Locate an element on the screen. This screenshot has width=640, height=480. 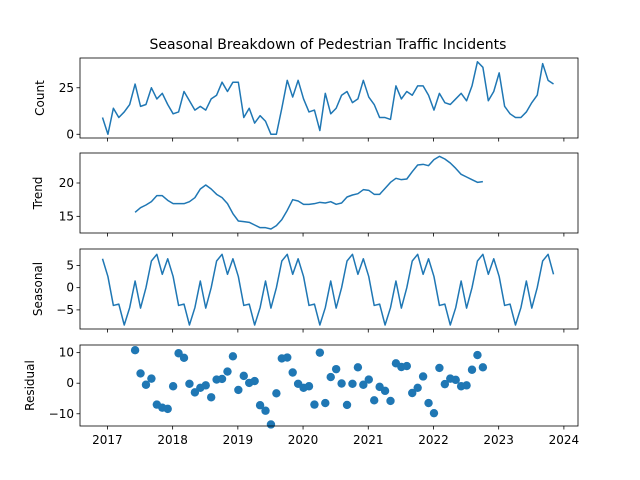
xtick-label: 2021 is located at coordinates (368, 440).